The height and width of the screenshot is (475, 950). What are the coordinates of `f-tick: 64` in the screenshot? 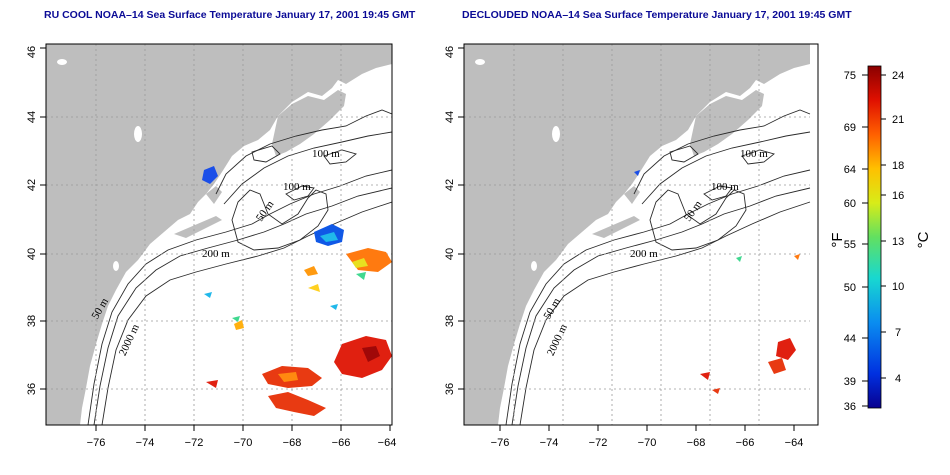 It's located at (850, 170).